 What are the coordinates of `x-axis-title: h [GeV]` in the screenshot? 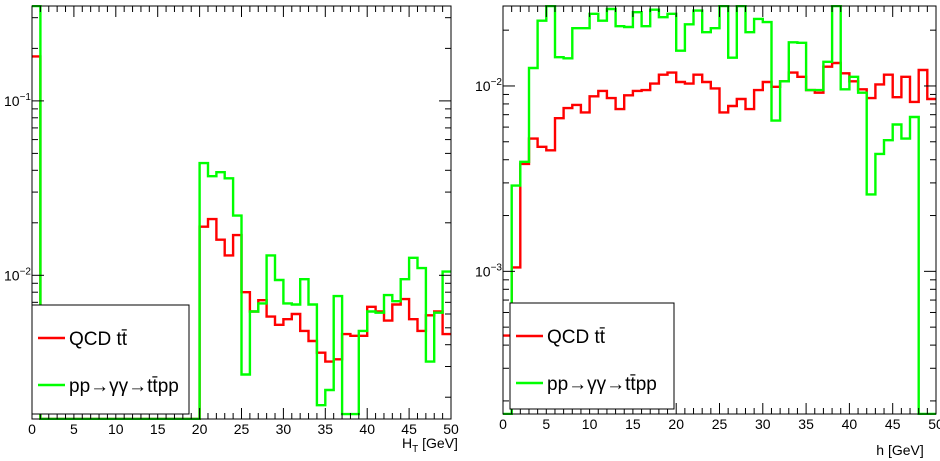 It's located at (899, 450).